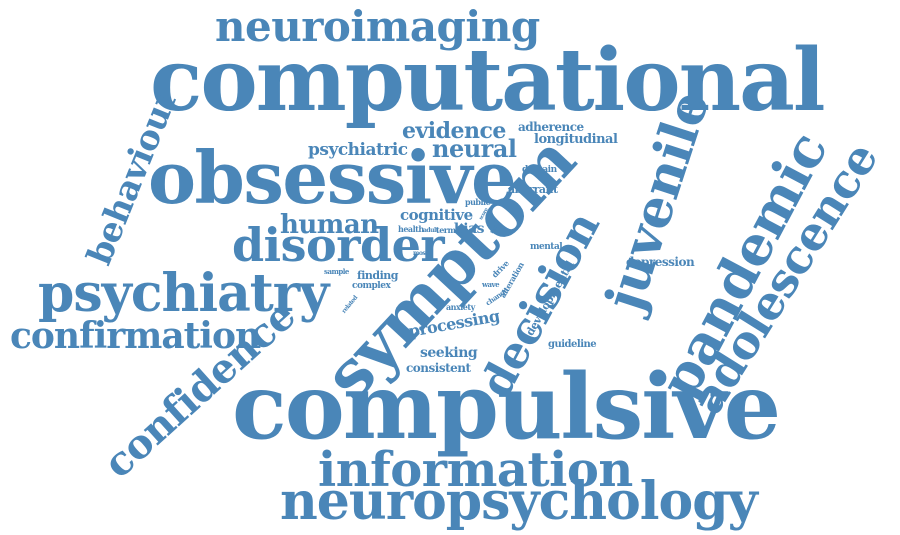 The height and width of the screenshot is (535, 900). Describe the element at coordinates (420, 253) in the screenshot. I see `word-most: most` at that location.